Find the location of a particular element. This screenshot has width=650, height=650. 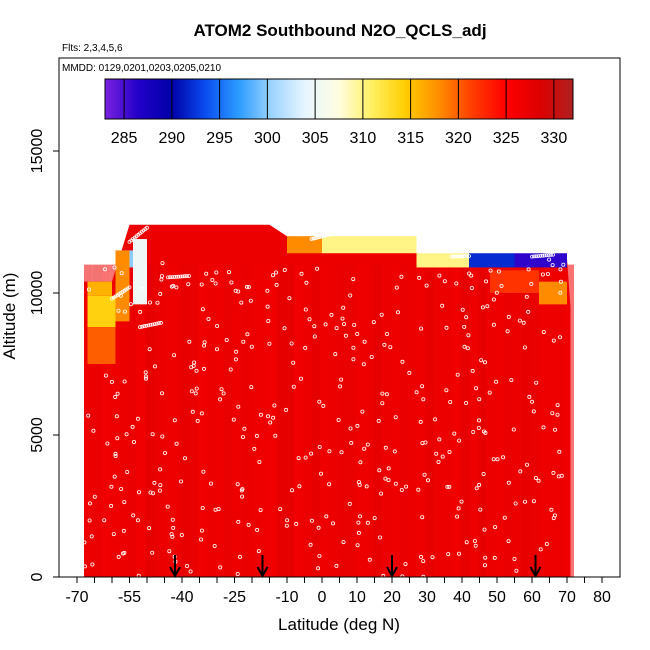

curtain-feature is located at coordinates (101, 311).